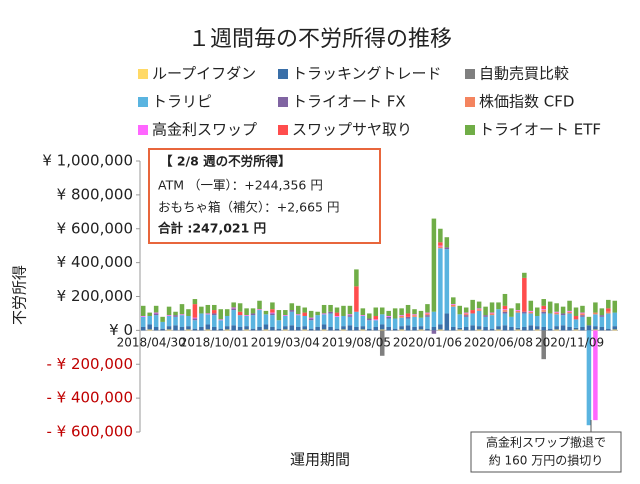 This screenshot has height=484, width=640. I want to click on legend-label: スワップサヤ取り, so click(352, 130).